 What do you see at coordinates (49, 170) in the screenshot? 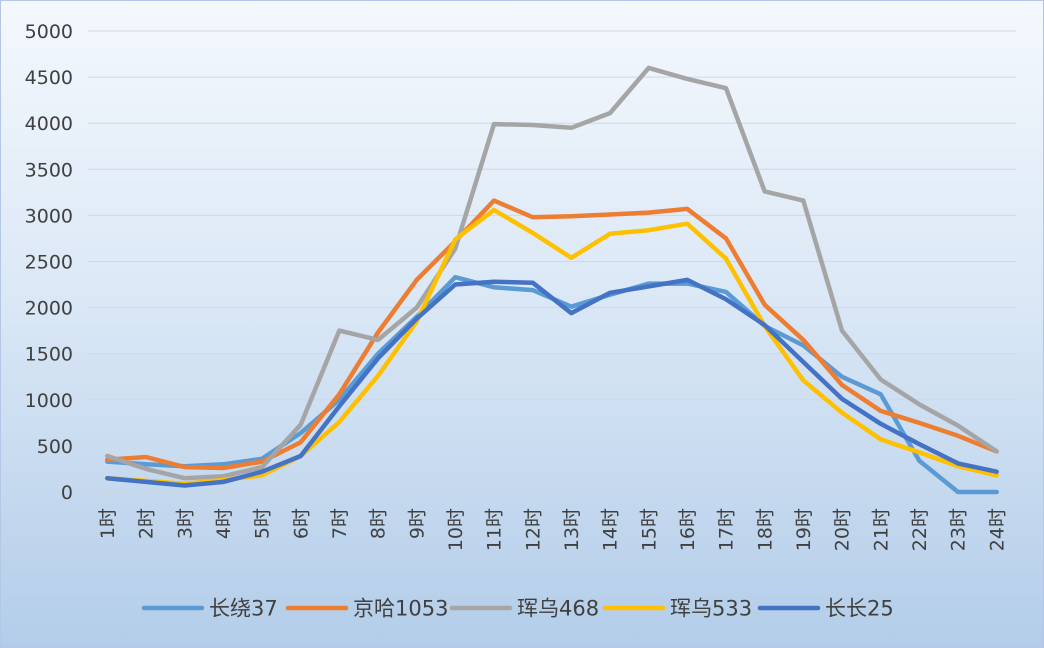
I see `y-tick-label: 3500` at bounding box center [49, 170].